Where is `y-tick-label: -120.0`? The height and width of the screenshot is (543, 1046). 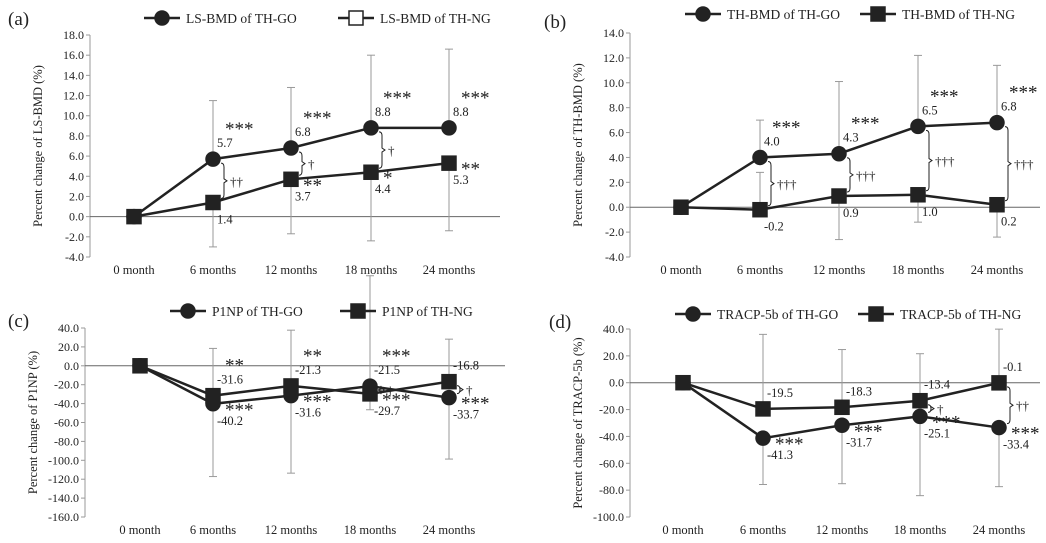
y-tick-label: -120.0 is located at coordinates (63, 479).